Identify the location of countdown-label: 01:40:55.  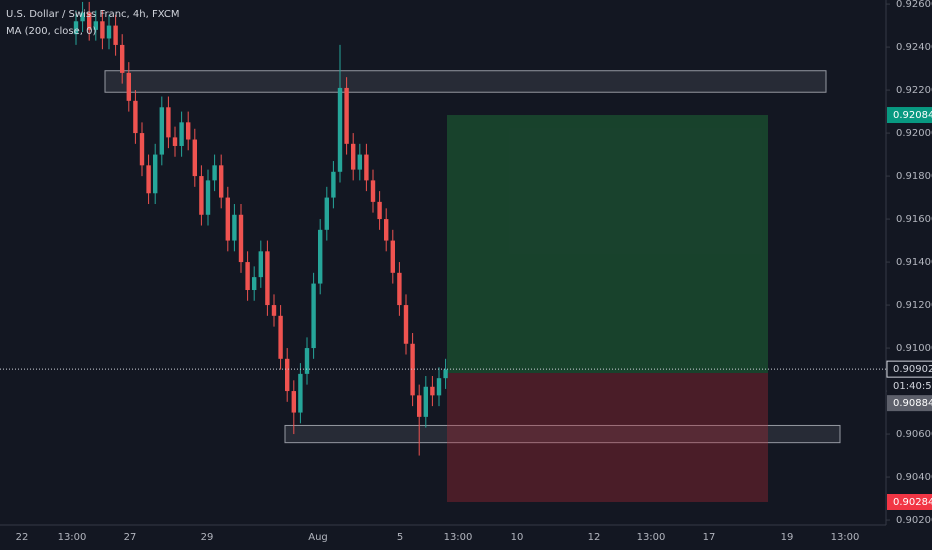
(912, 386).